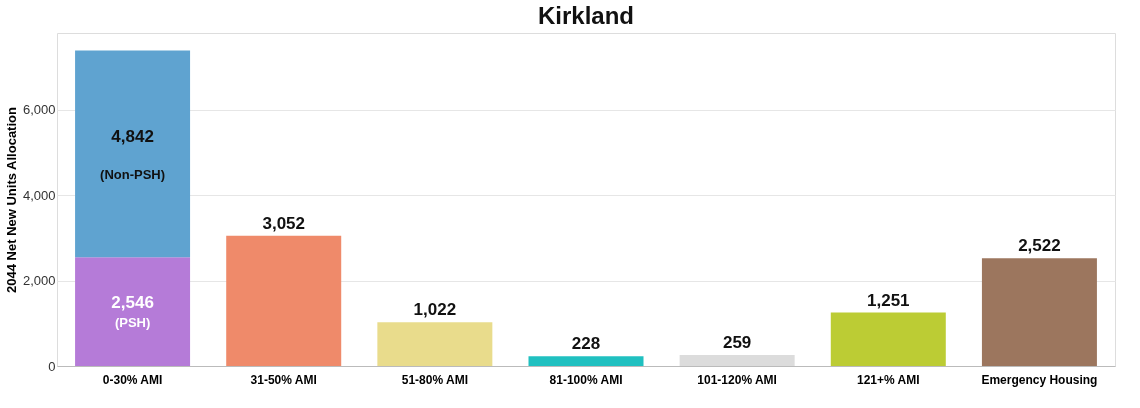 The image size is (1140, 408). What do you see at coordinates (39, 110) in the screenshot?
I see `y-tick-label: 6,000` at bounding box center [39, 110].